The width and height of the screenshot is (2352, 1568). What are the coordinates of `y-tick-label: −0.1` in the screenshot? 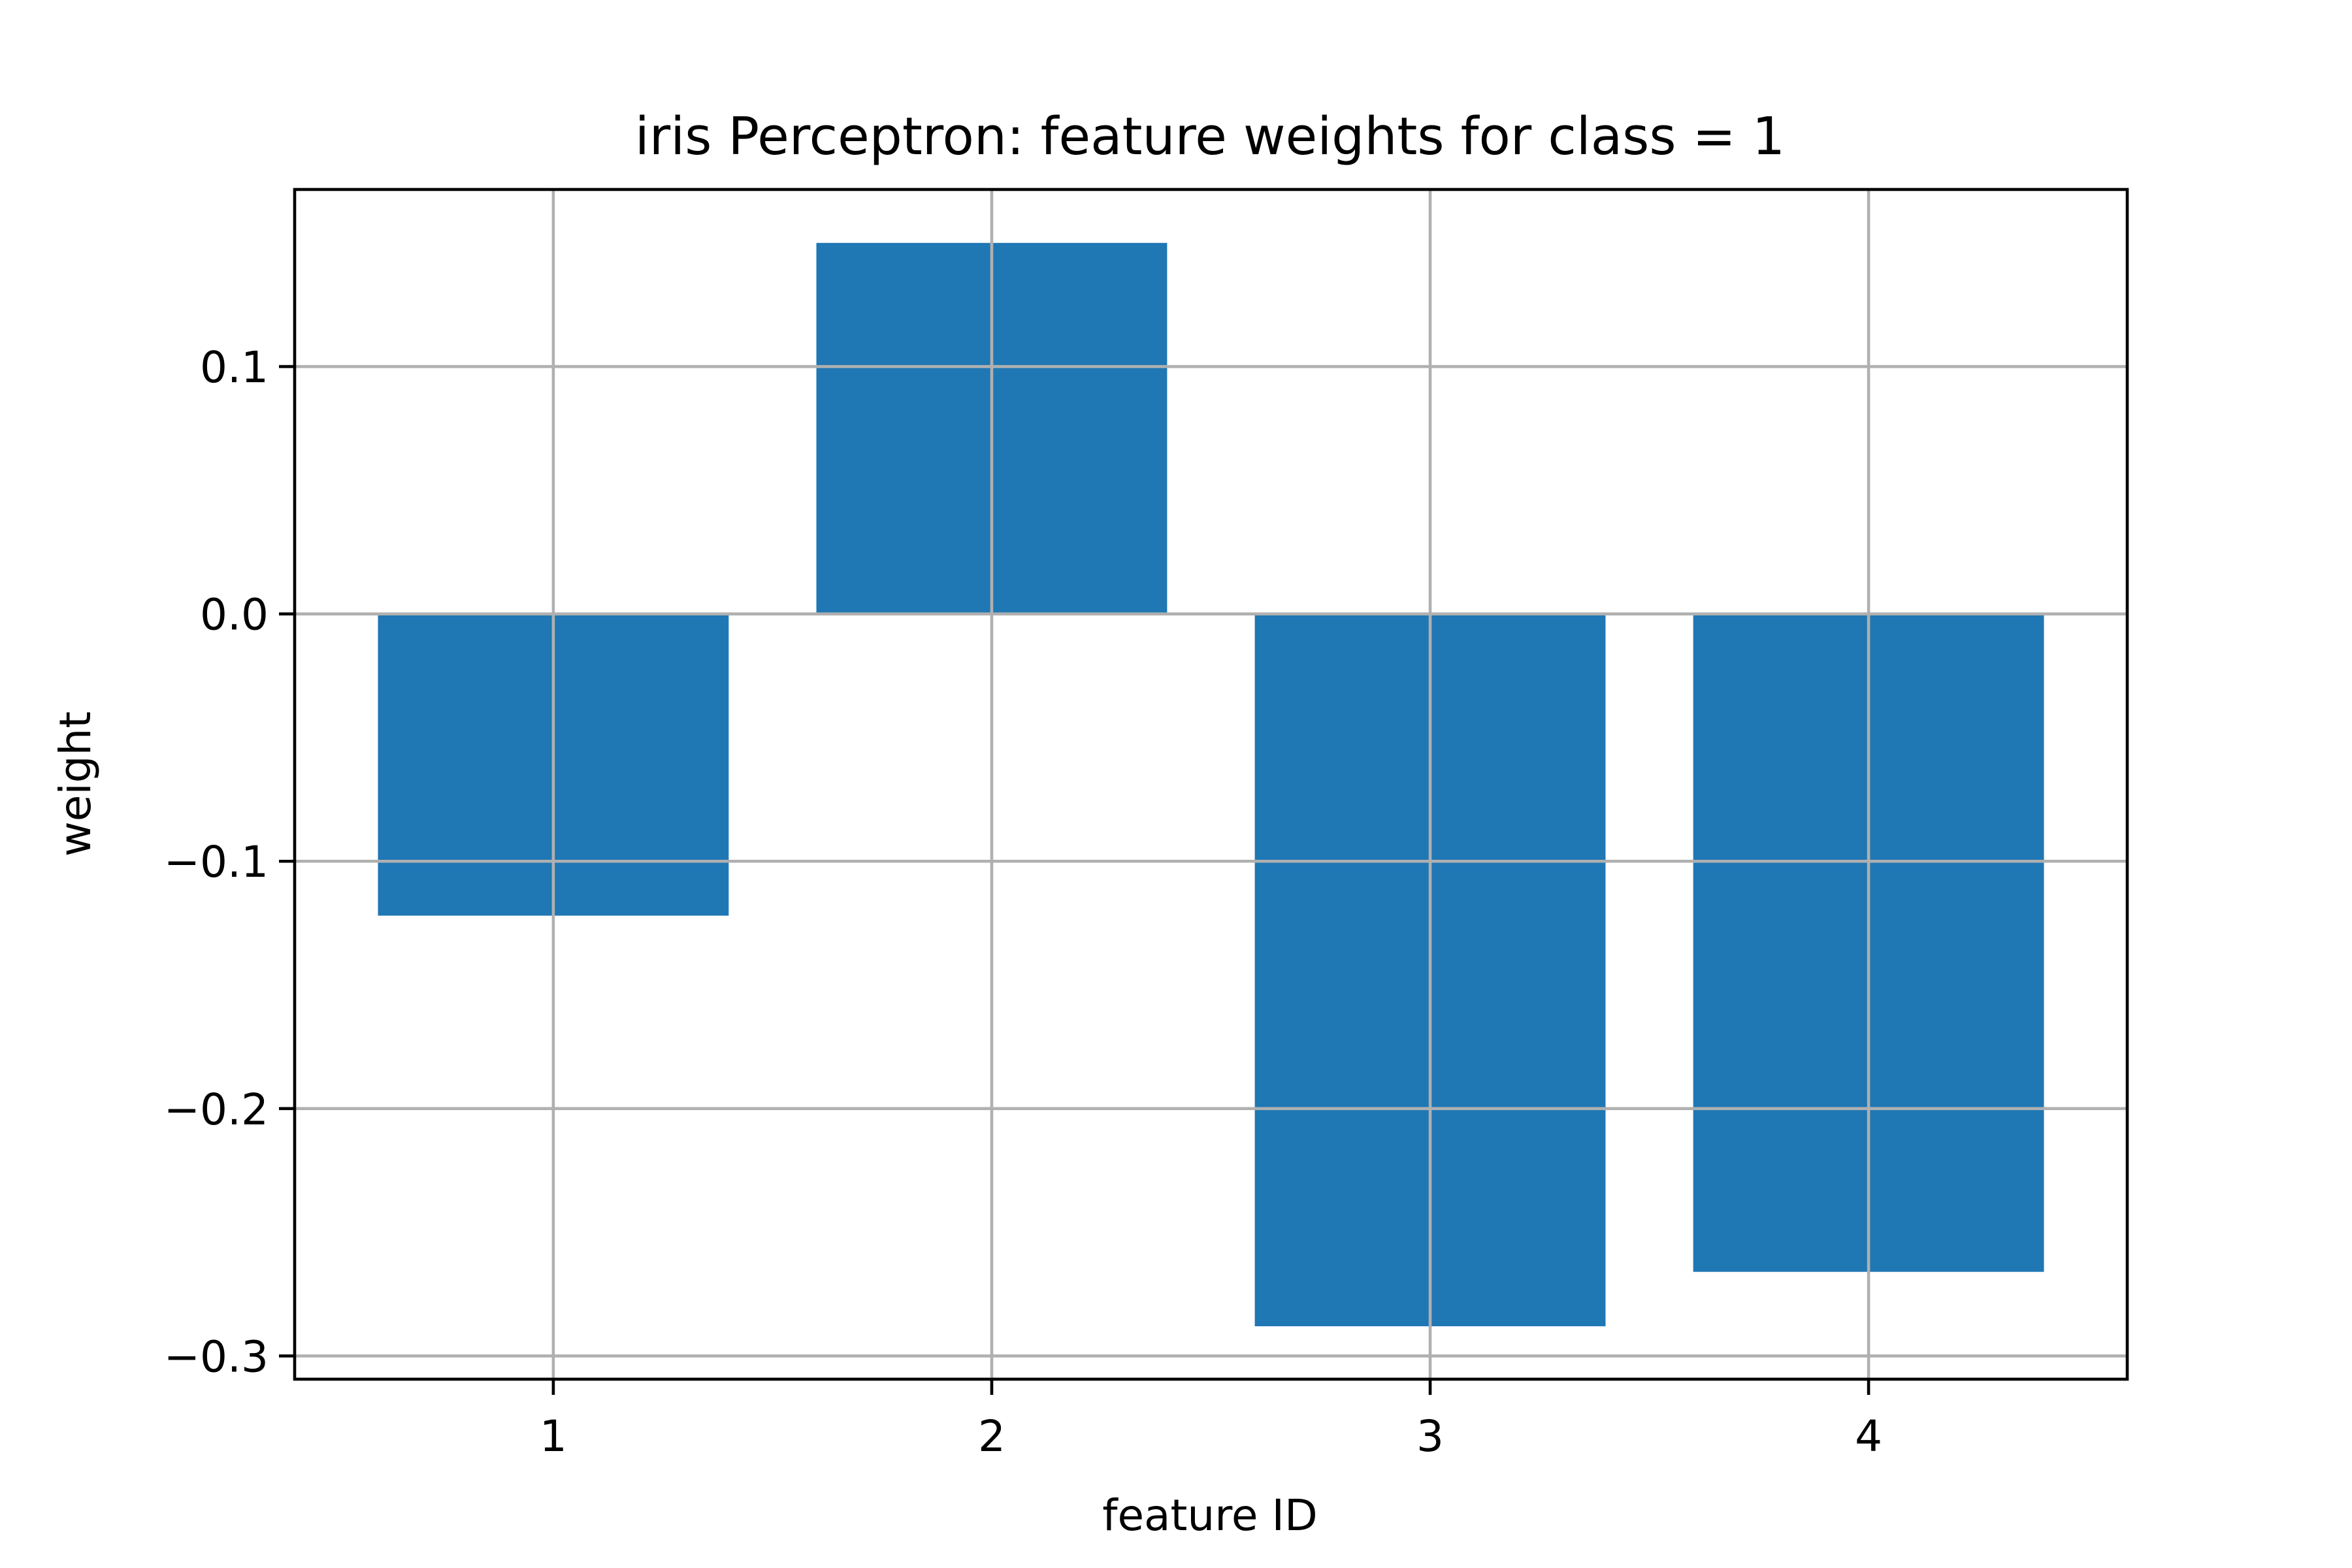 It's located at (216, 862).